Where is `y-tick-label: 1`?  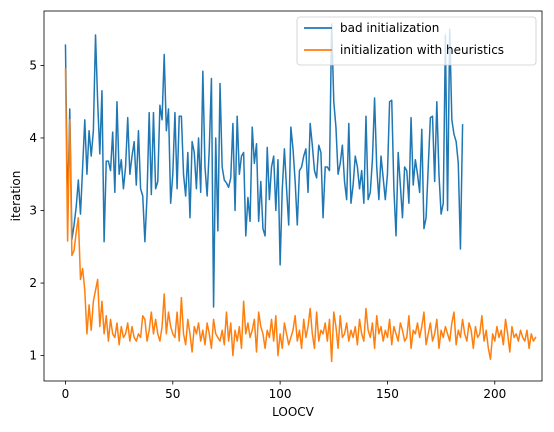 y-tick-label: 1 is located at coordinates (33, 356).